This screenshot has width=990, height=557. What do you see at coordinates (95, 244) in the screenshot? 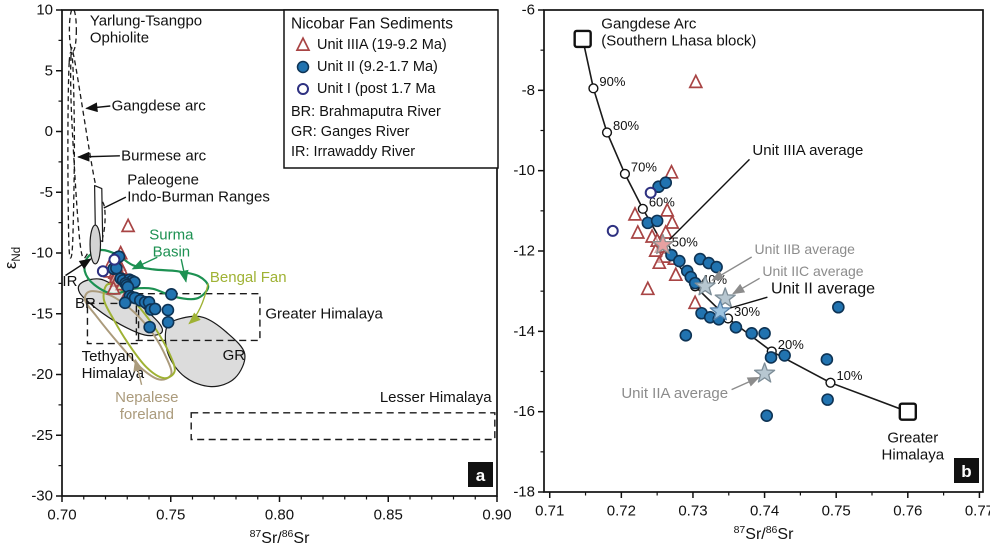
I see `ir-field` at bounding box center [95, 244].